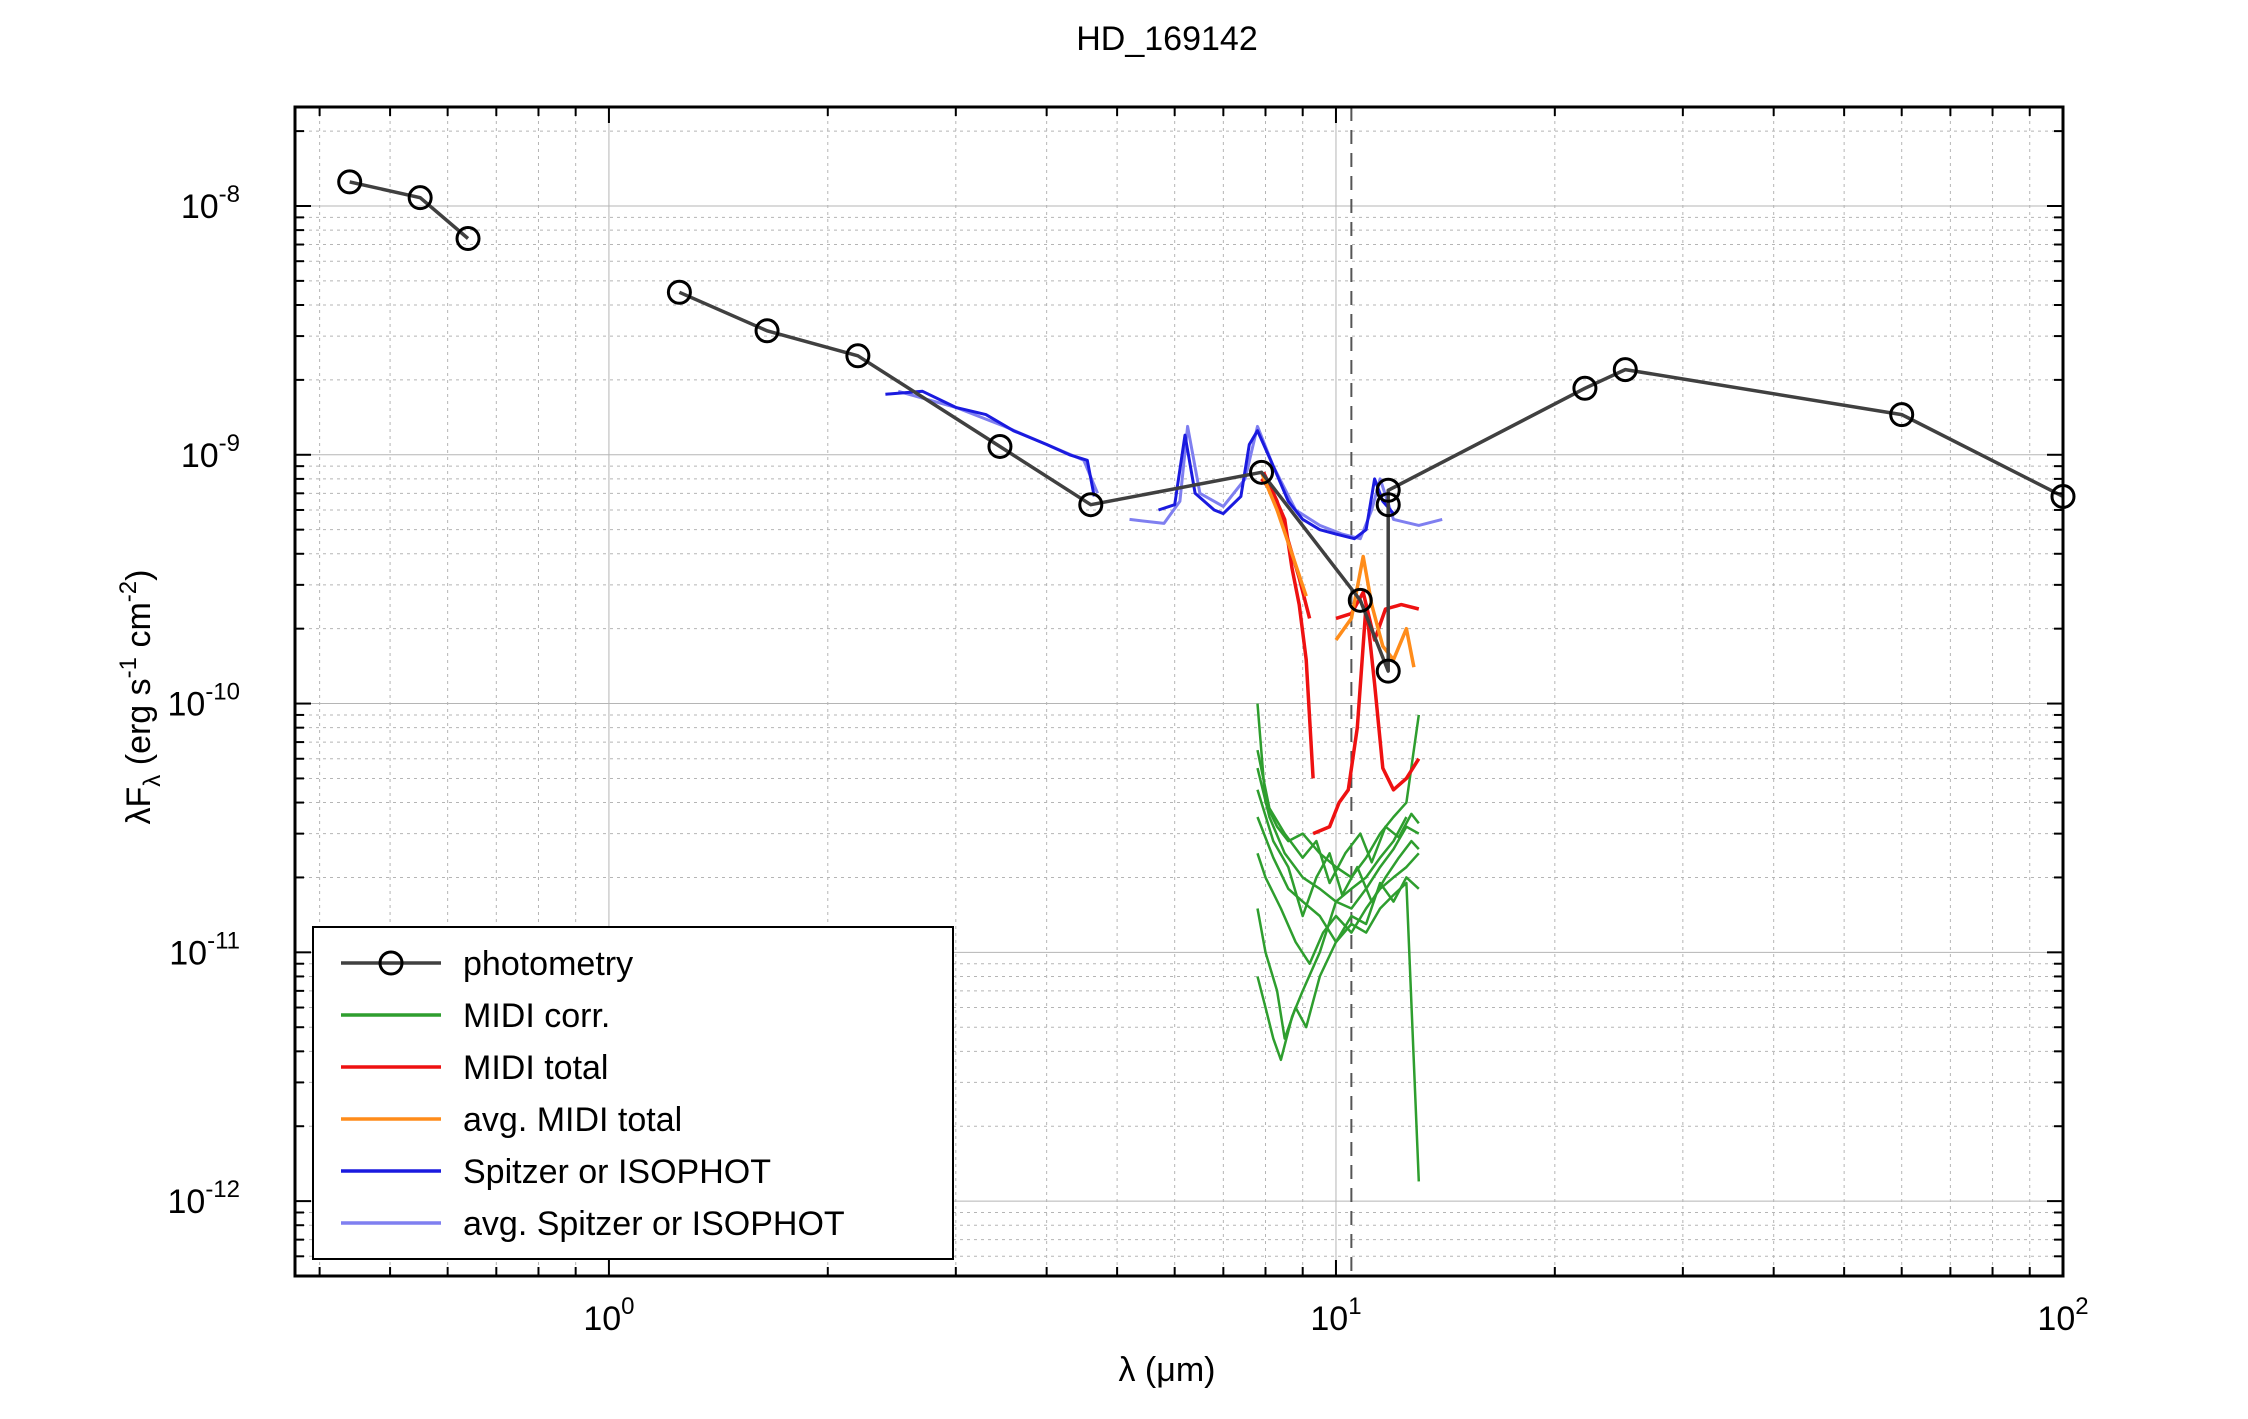 The height and width of the screenshot is (1419, 2248). Describe the element at coordinates (229, 194) in the screenshot. I see `y-tick-label-exp: -8` at that location.